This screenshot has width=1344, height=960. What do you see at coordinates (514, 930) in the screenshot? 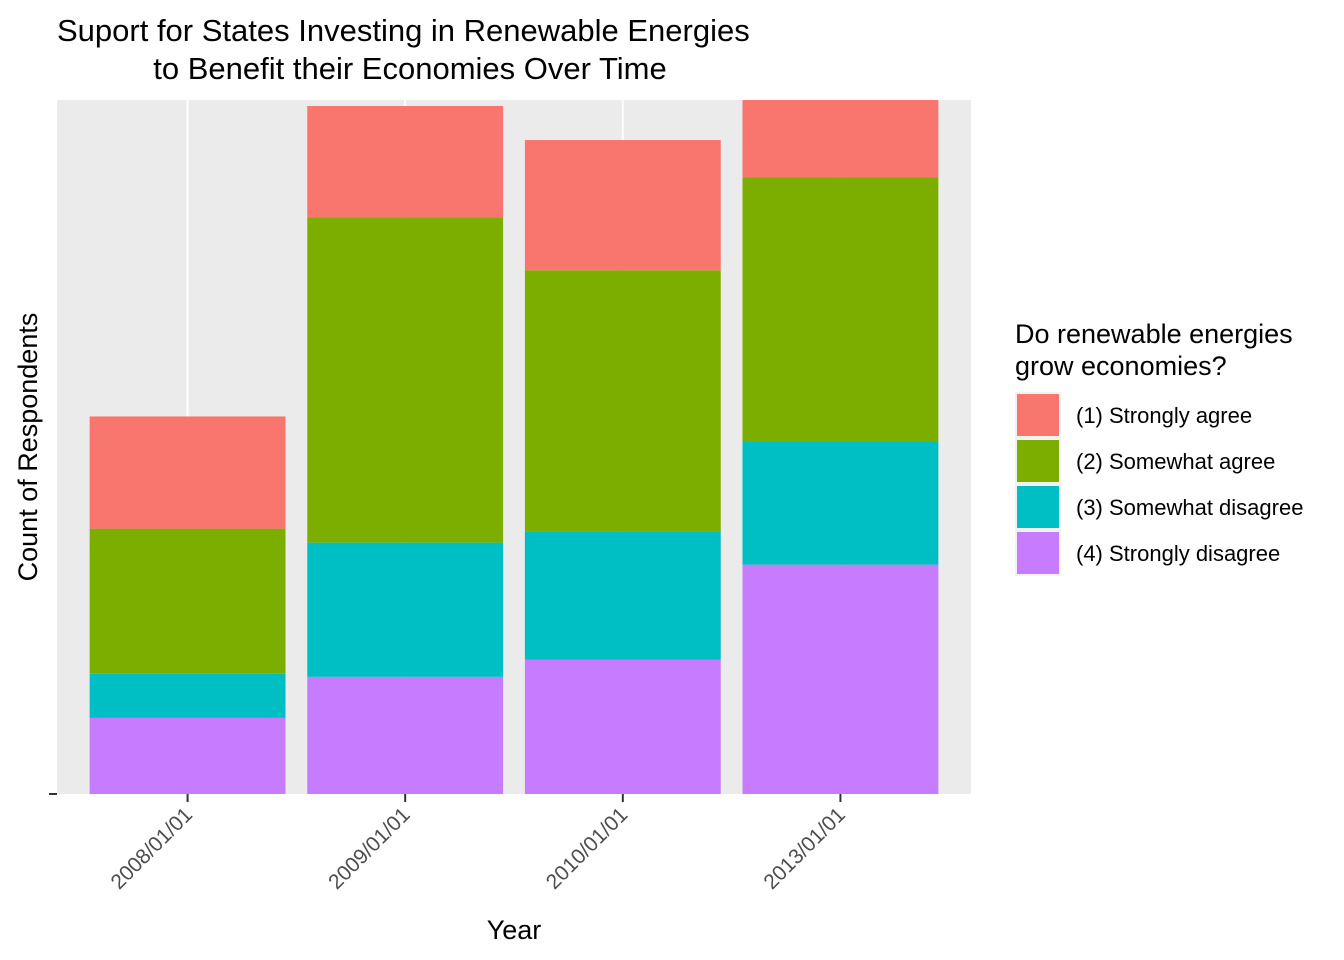
I see `x-axis-title: Year` at bounding box center [514, 930].